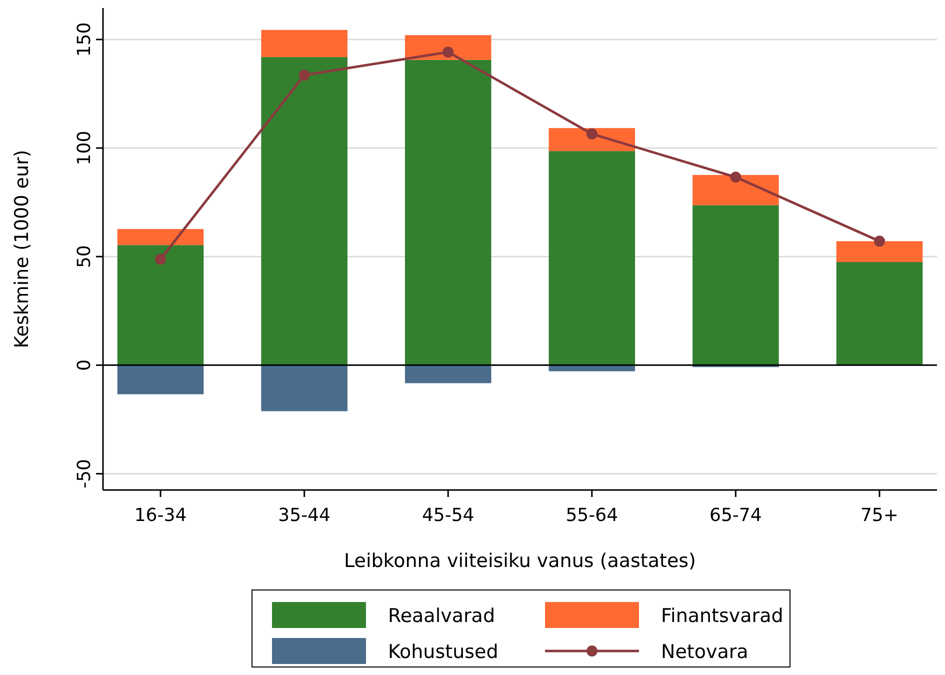 This screenshot has height=675, width=945. Describe the element at coordinates (443, 652) in the screenshot. I see `legend-label: Kohustused` at that location.